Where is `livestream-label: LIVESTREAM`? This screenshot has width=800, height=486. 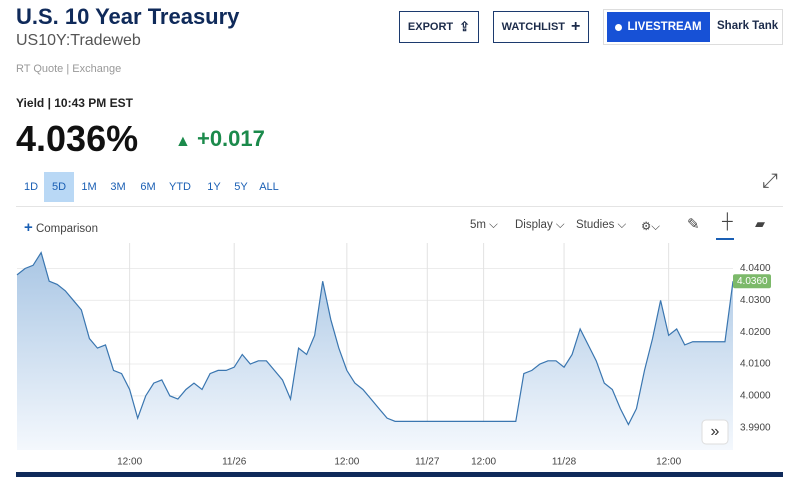 livestream-label: LIVESTREAM is located at coordinates (664, 27).